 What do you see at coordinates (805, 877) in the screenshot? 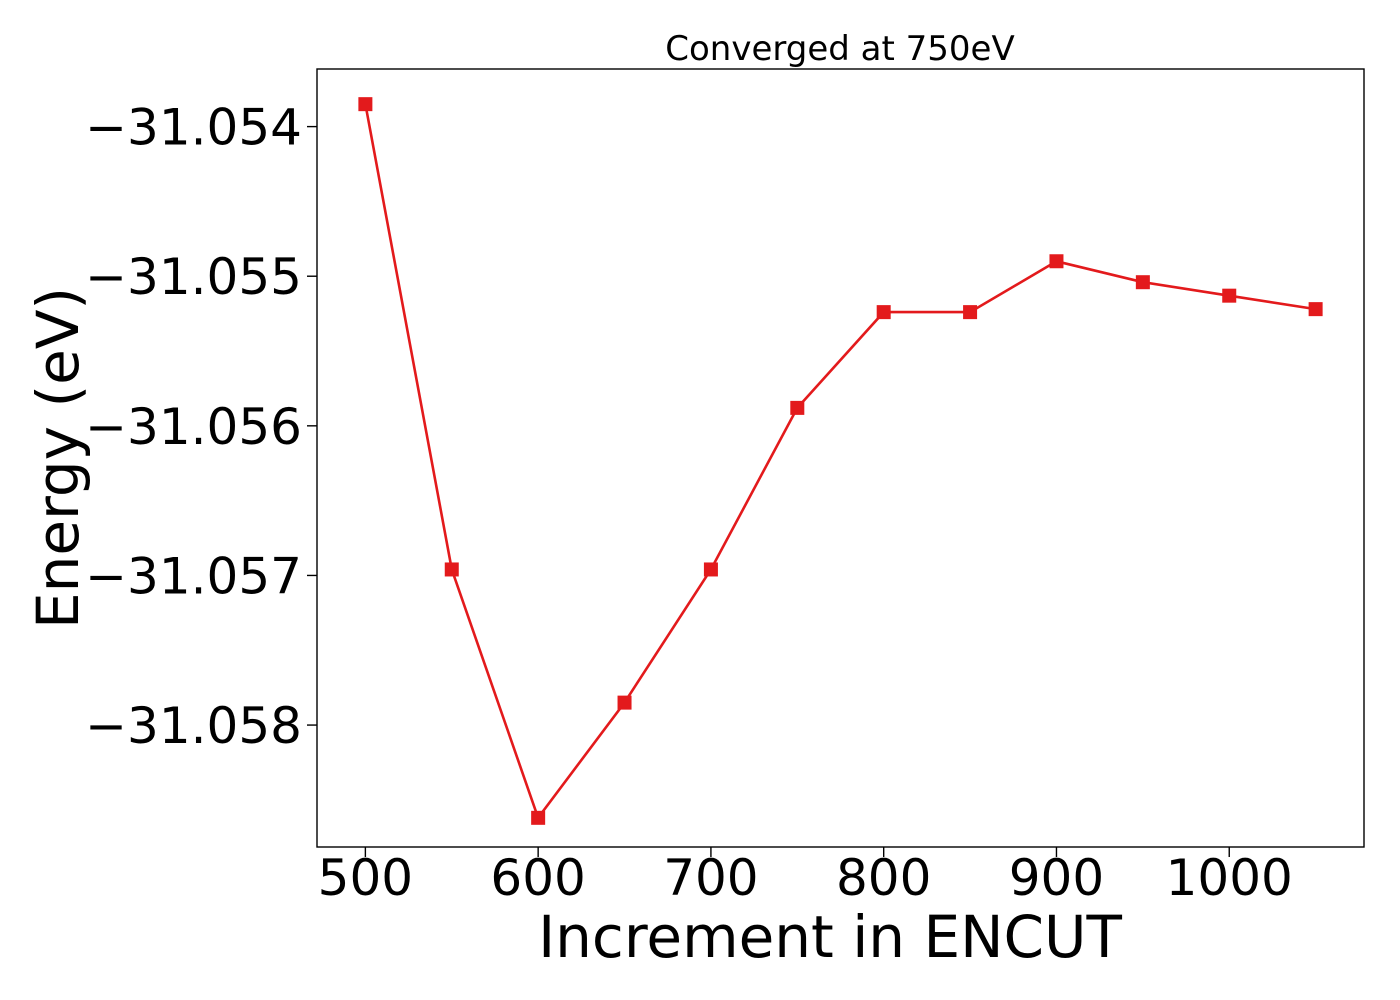
I see `x-axis: 500 600 700 800 900 1000` at bounding box center [805, 877].